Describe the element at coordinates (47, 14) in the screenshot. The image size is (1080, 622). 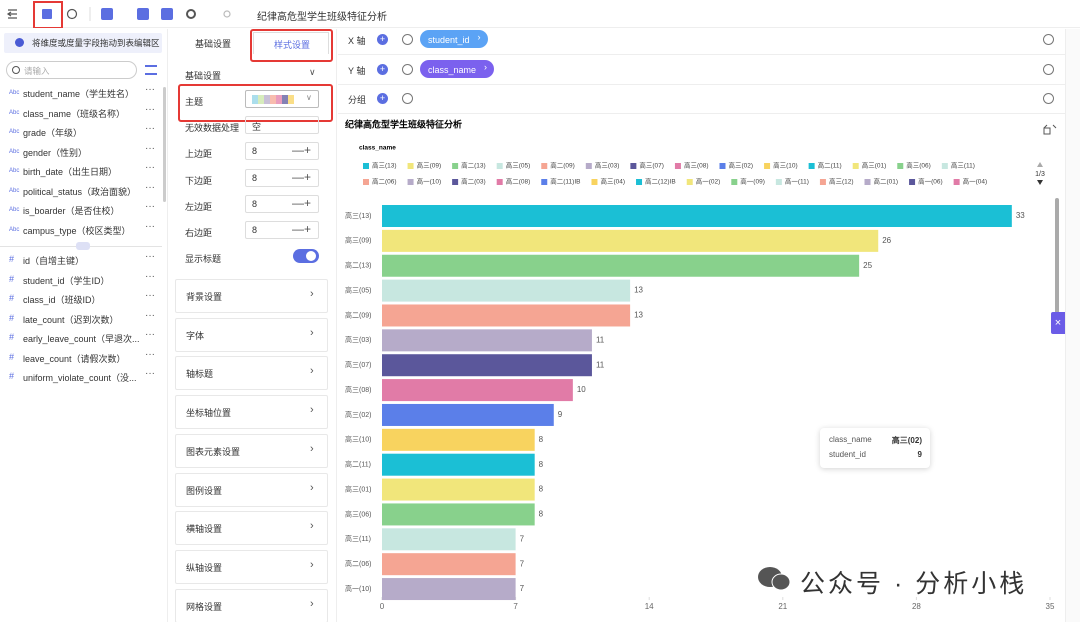
I see `save-icon` at that location.